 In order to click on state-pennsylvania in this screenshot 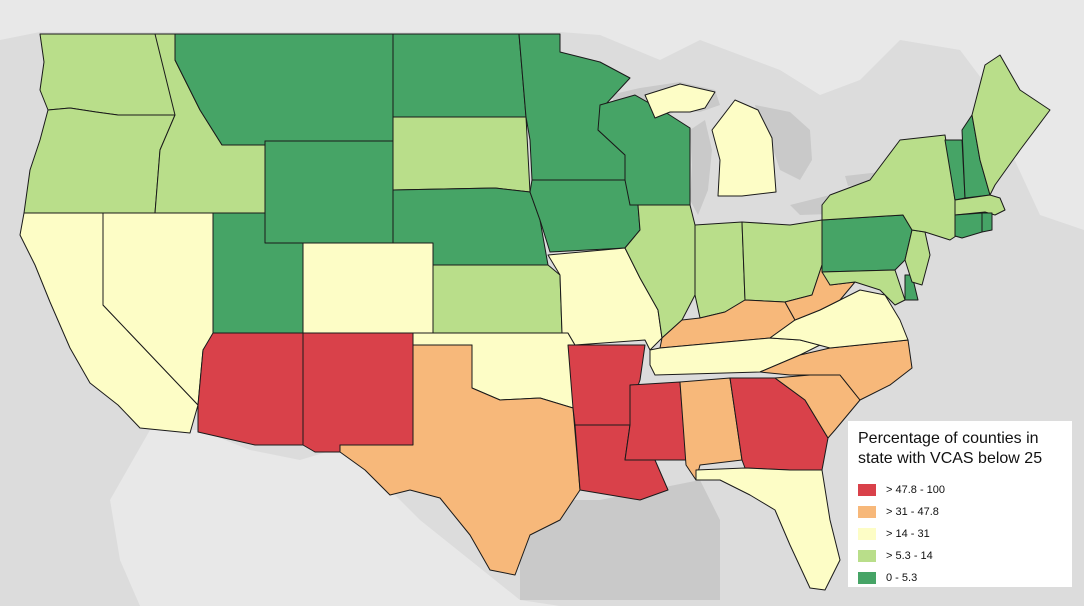, I will do `click(867, 243)`.